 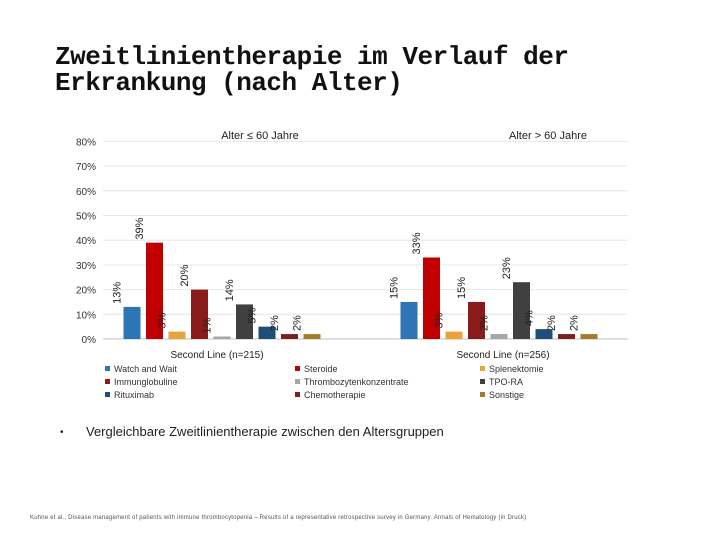 I want to click on legend-column-1: Watch and Wait Immunglobuline Rituximab, so click(x=141, y=381).